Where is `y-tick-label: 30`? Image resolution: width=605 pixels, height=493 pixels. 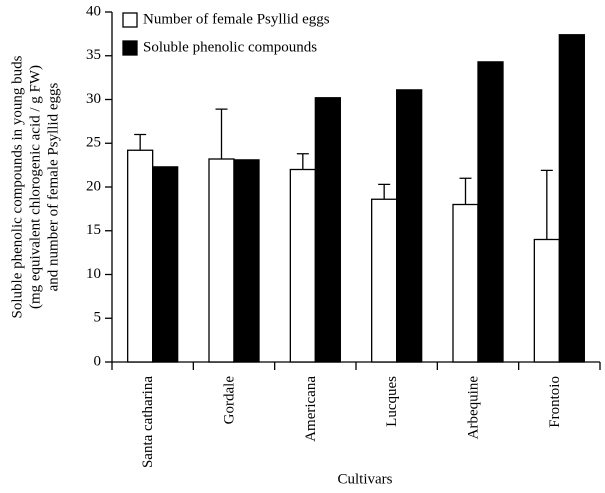
y-tick-label: 30 is located at coordinates (93, 99).